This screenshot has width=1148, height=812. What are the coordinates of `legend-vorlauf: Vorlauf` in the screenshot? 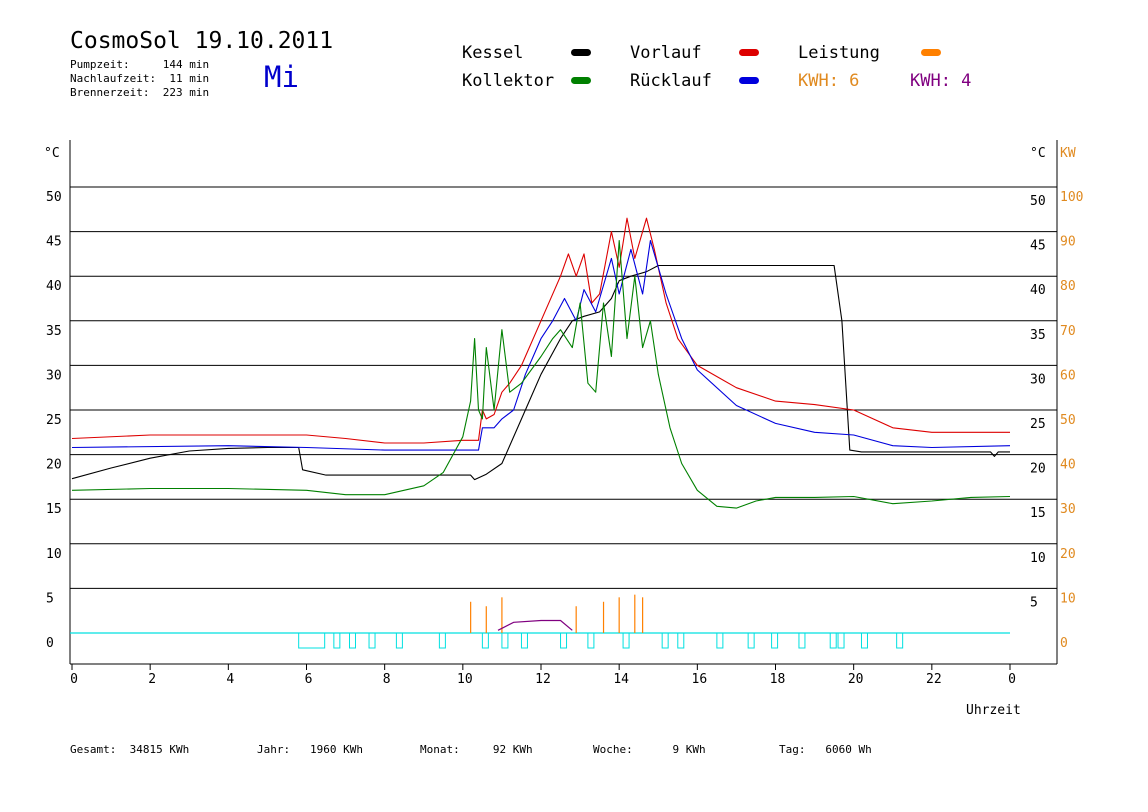 It's located at (666, 53).